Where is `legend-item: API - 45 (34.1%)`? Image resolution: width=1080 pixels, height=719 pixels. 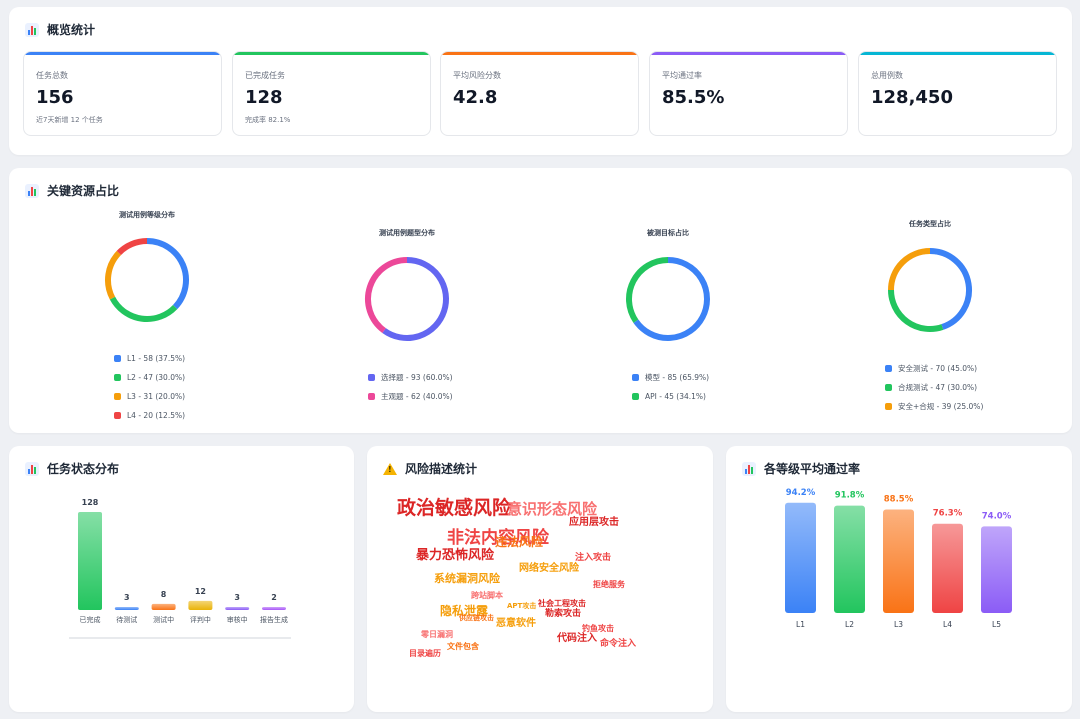 legend-item: API - 45 (34.1%) is located at coordinates (670, 396).